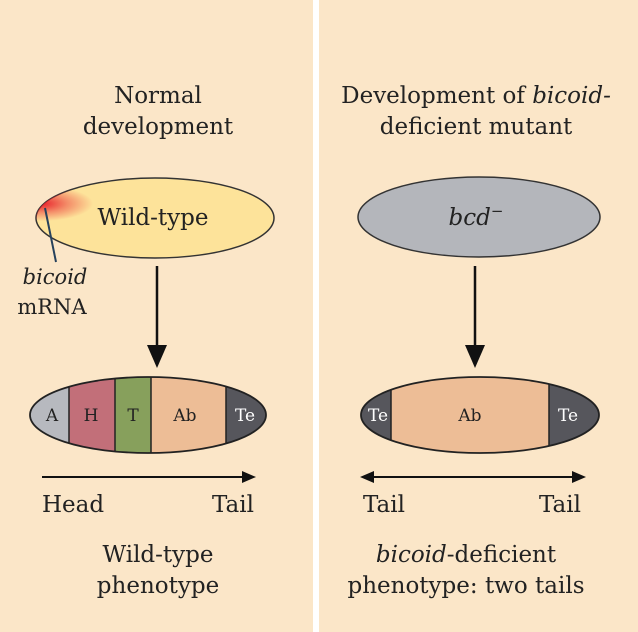  I want to click on down-arrow-right, so click(475, 317).